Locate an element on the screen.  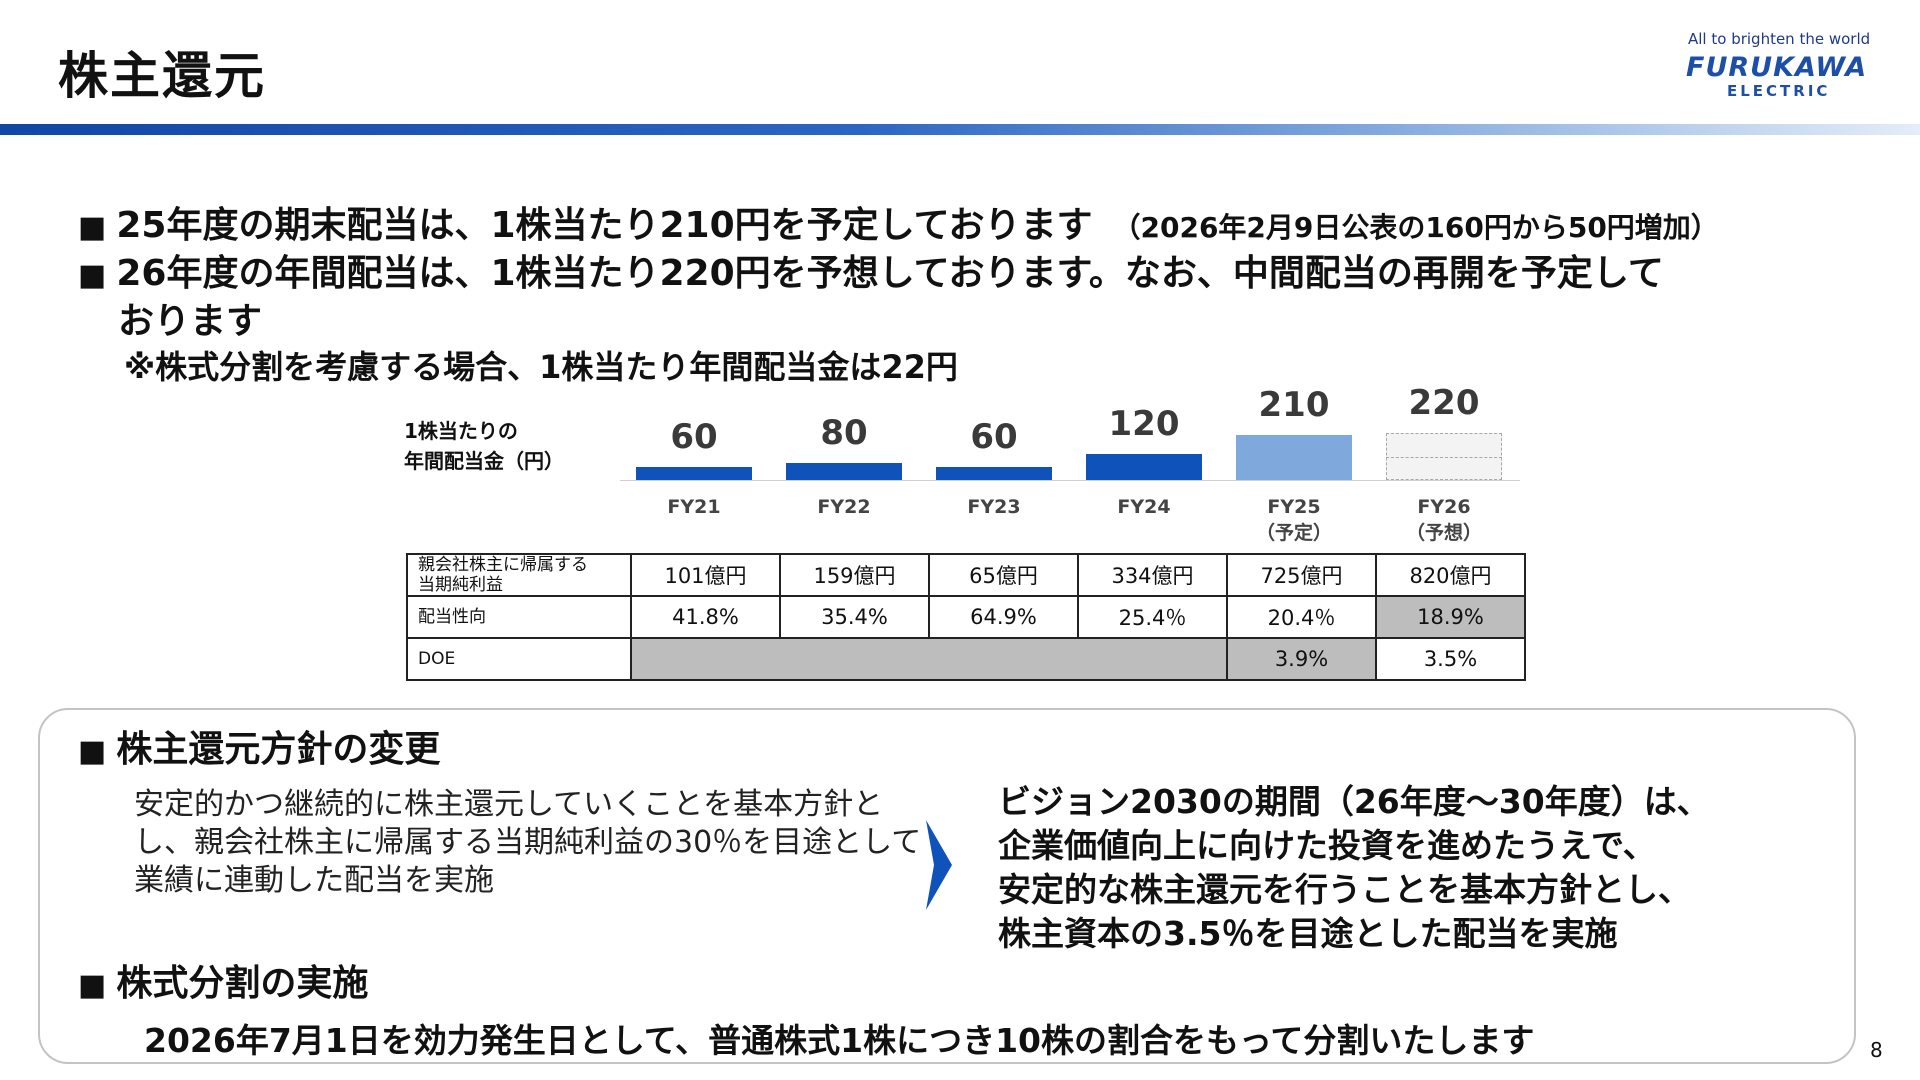
table-cell: 334億円 is located at coordinates (1152, 575).